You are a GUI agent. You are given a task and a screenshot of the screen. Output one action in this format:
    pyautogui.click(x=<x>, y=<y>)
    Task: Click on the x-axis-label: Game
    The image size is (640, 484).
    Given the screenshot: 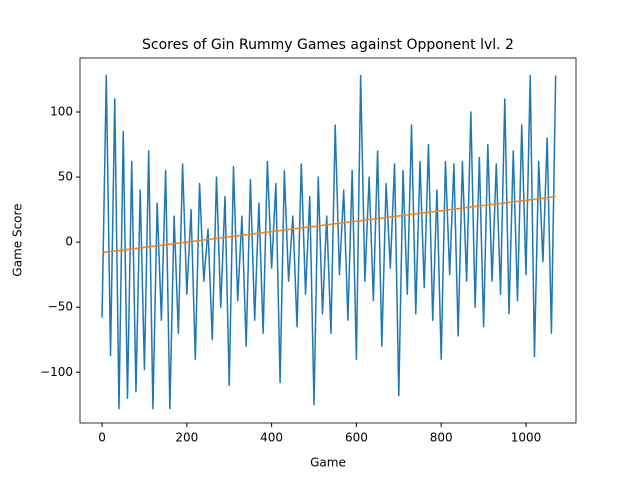 What is the action you would take?
    pyautogui.click(x=328, y=463)
    